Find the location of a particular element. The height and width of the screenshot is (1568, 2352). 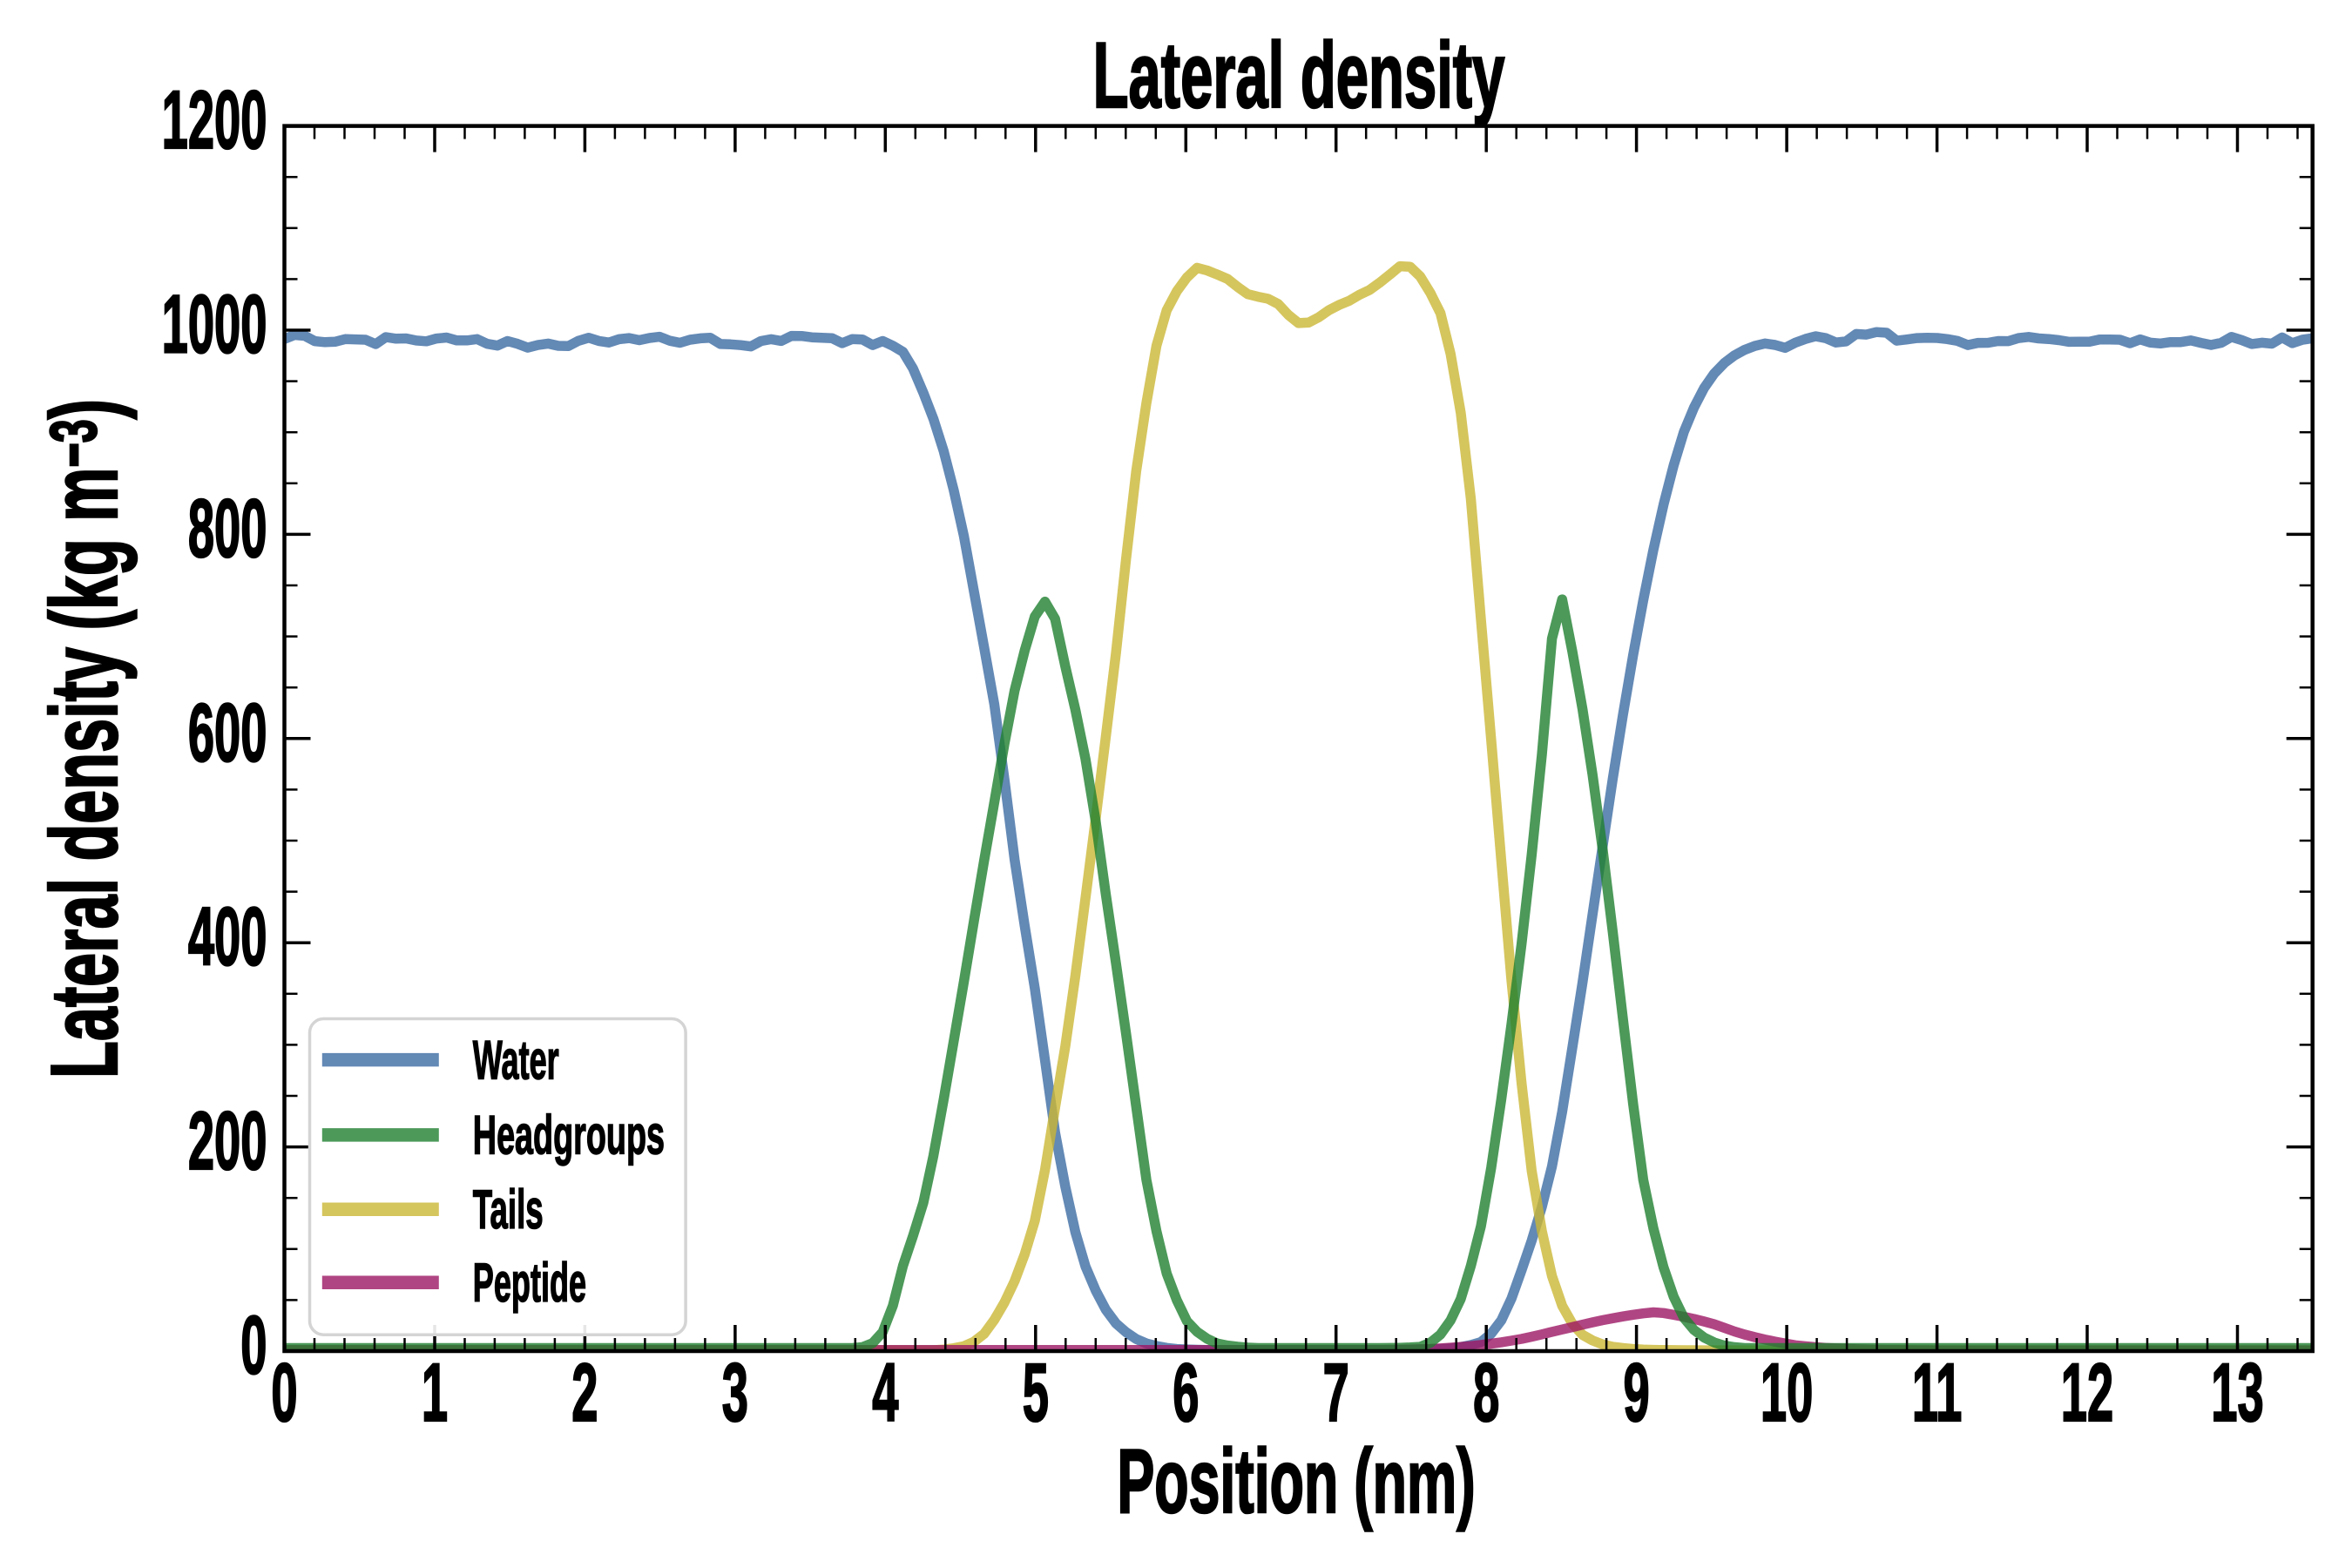

svg-text: 1200 is located at coordinates (215, 120).